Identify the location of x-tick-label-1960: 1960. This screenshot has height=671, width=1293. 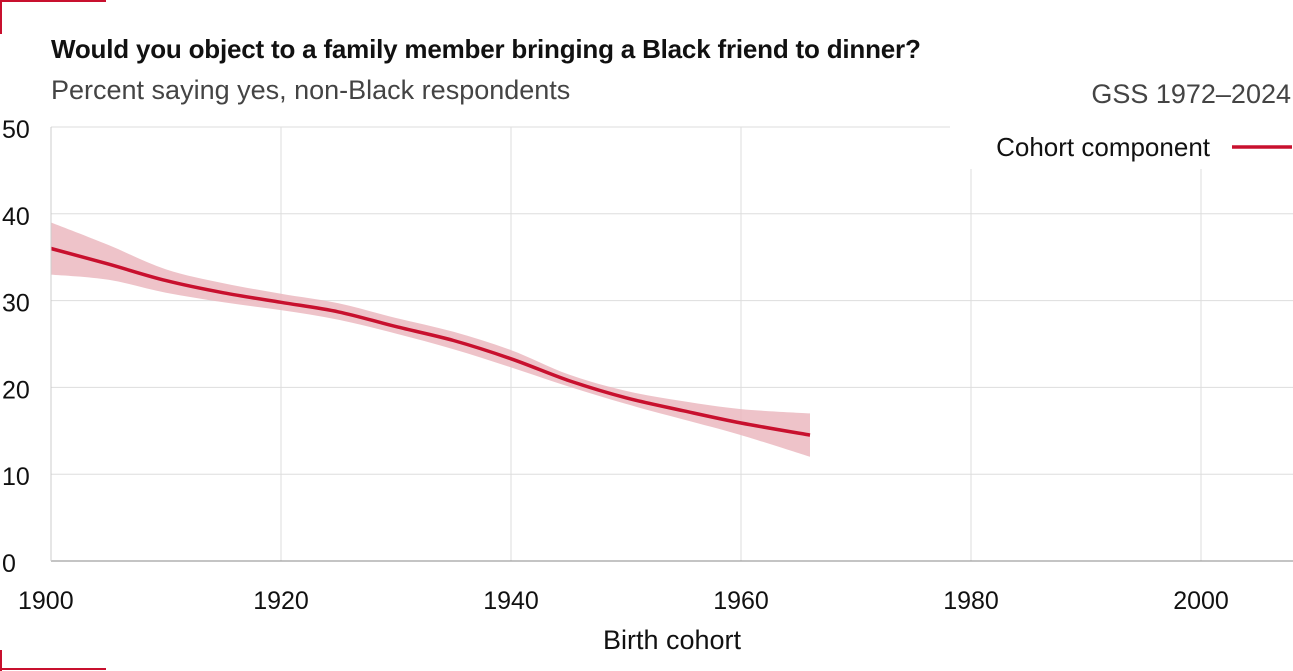
(741, 601).